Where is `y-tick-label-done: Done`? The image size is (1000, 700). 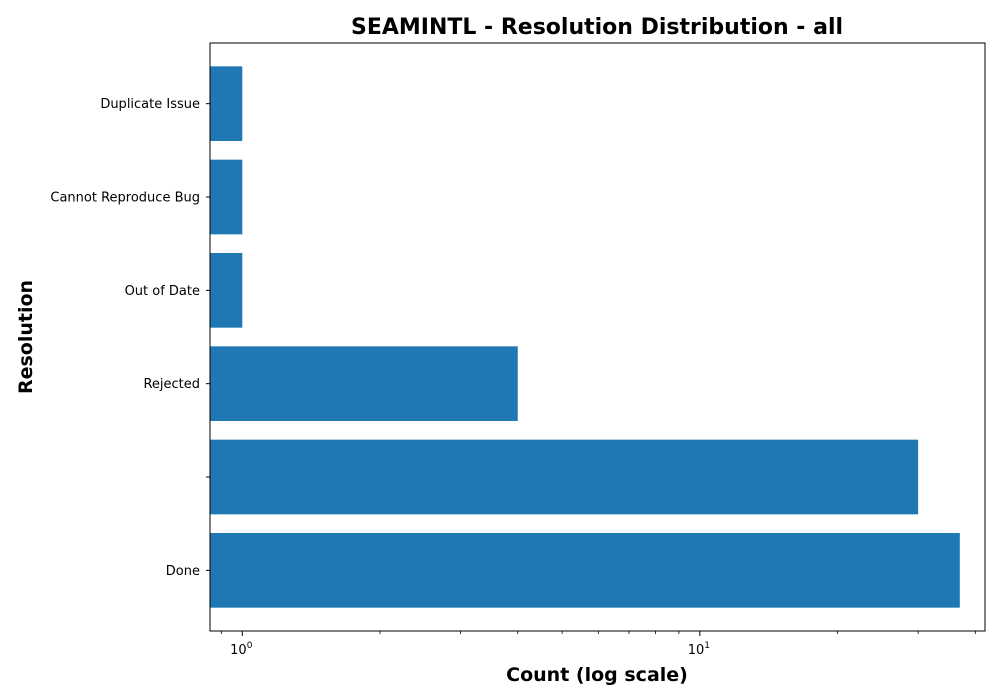 y-tick-label-done: Done is located at coordinates (183, 571).